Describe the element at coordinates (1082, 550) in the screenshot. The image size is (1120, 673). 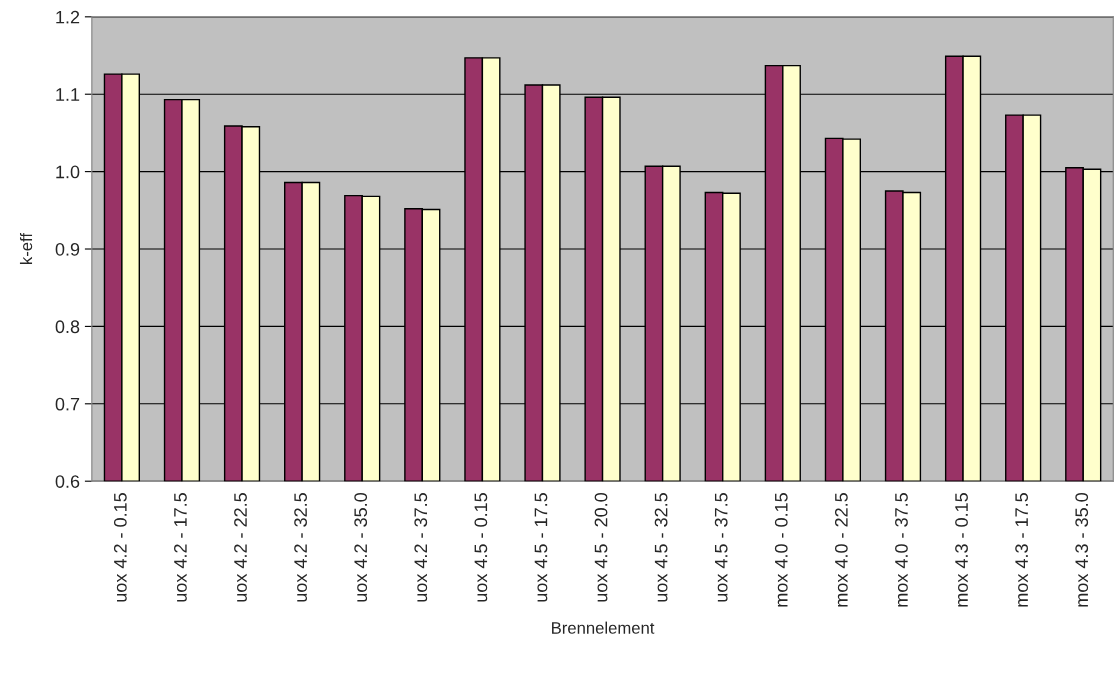
I see `x-tick-label: mox 4.3 - 35.0` at that location.